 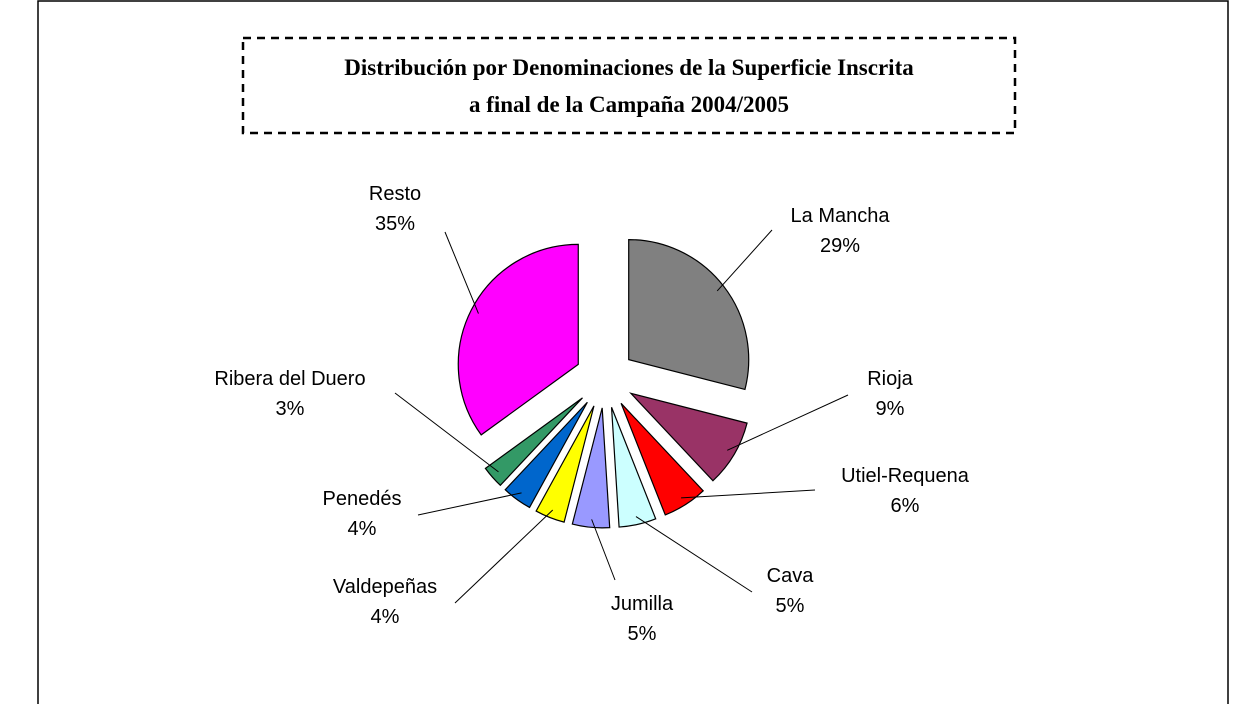 What do you see at coordinates (905, 476) in the screenshot?
I see `slice-label: Utiel-Requena` at bounding box center [905, 476].